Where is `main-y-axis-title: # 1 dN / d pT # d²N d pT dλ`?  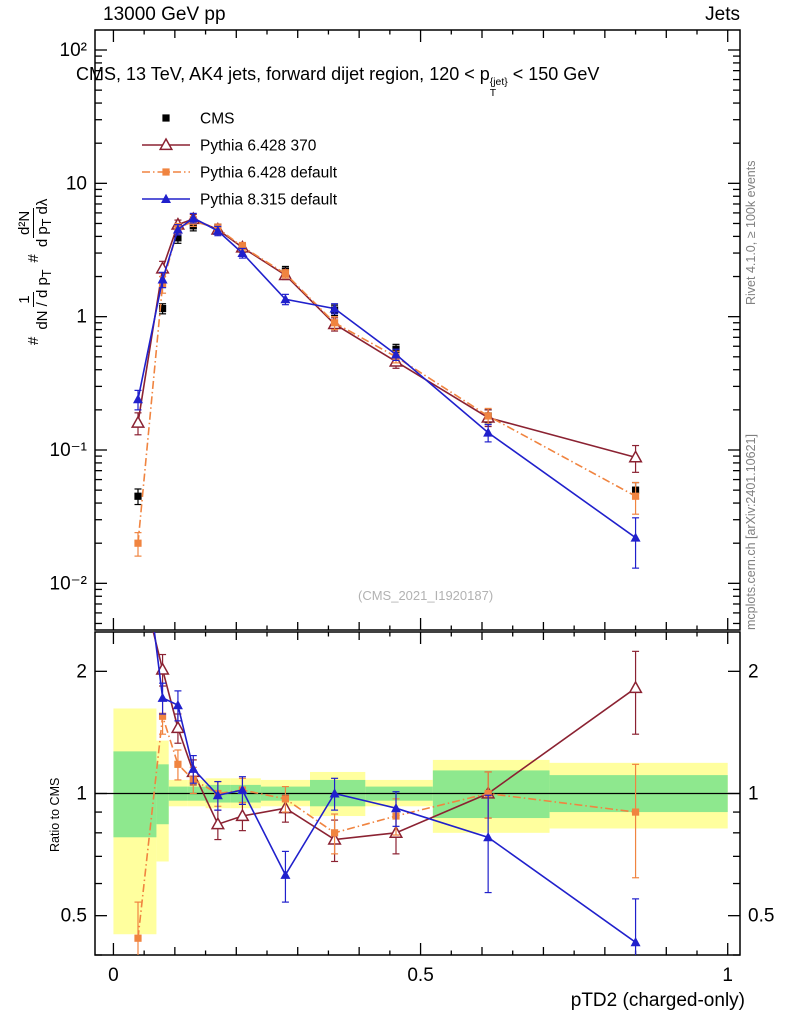 main-y-axis-title: # 1 dN / d pT # d²N d pT dλ is located at coordinates (35, 271).